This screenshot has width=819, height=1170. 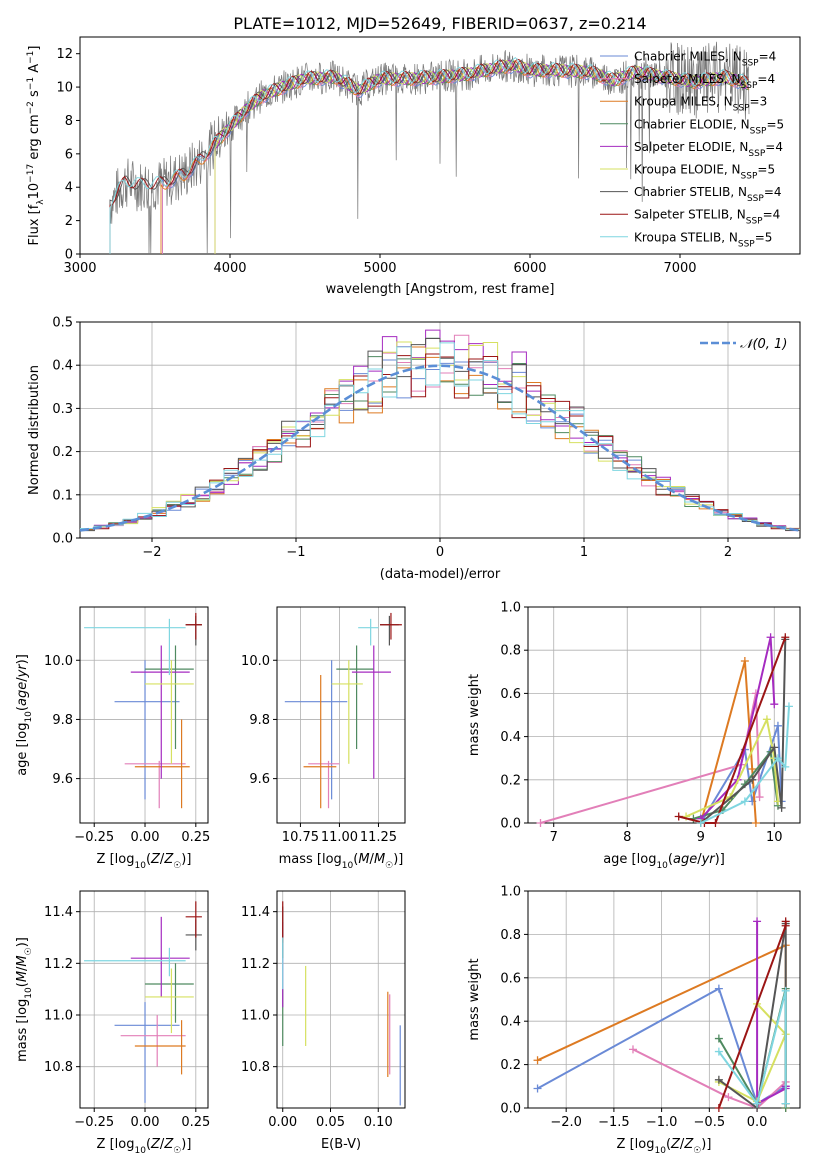 I want to click on y-tick-label: 4, so click(x=69, y=188).